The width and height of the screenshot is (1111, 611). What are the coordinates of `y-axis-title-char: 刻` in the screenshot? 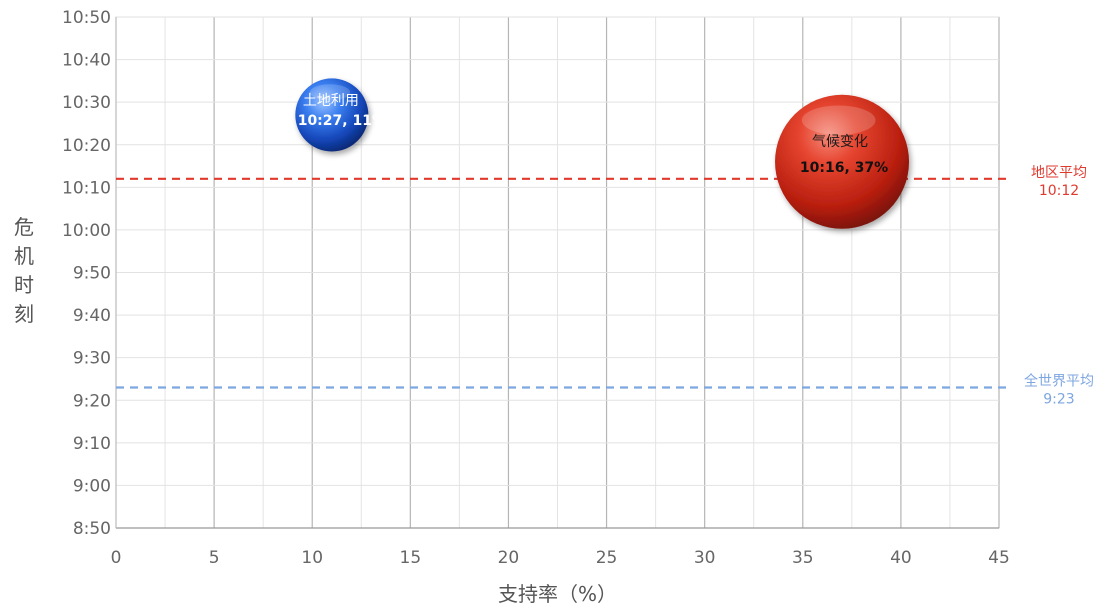 It's located at (24, 314).